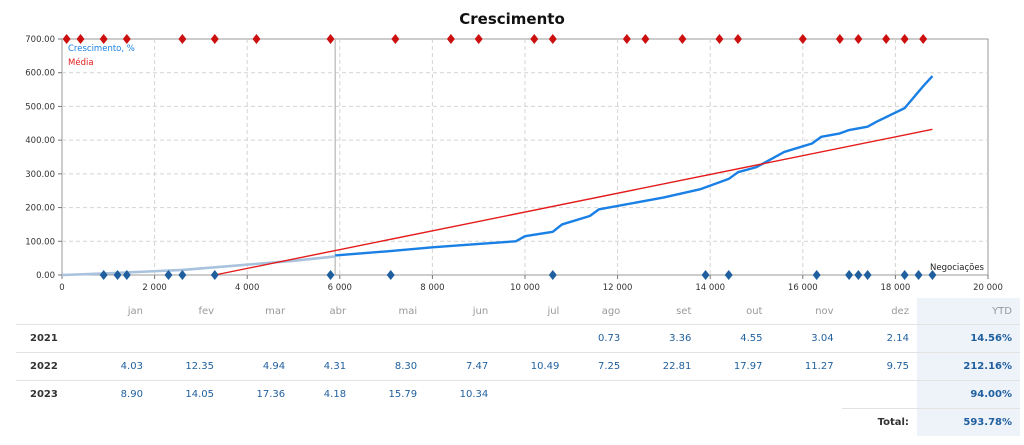  I want to click on total-row: Total: 593.78%, so click(518, 422).